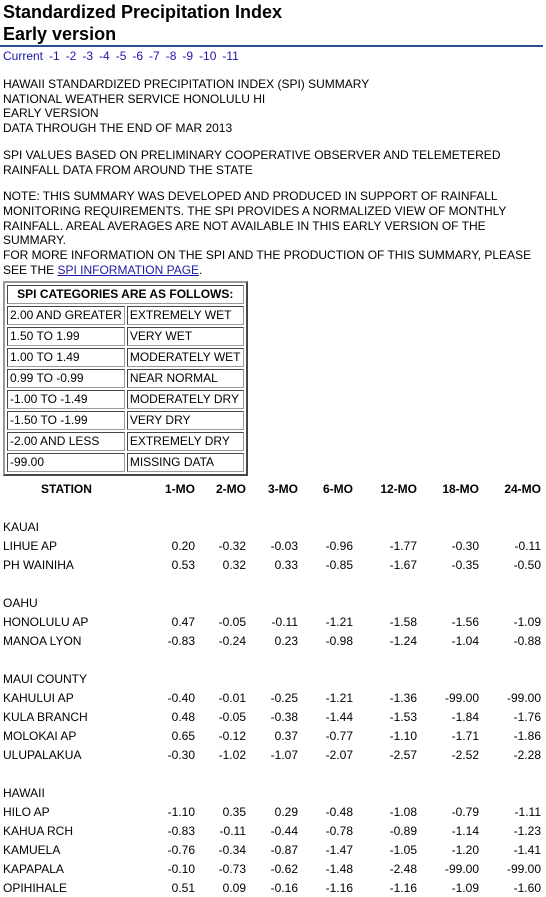 Image resolution: width=546 pixels, height=897 pixels. What do you see at coordinates (284, 849) in the screenshot?
I see `spi-value: -0.87` at bounding box center [284, 849].